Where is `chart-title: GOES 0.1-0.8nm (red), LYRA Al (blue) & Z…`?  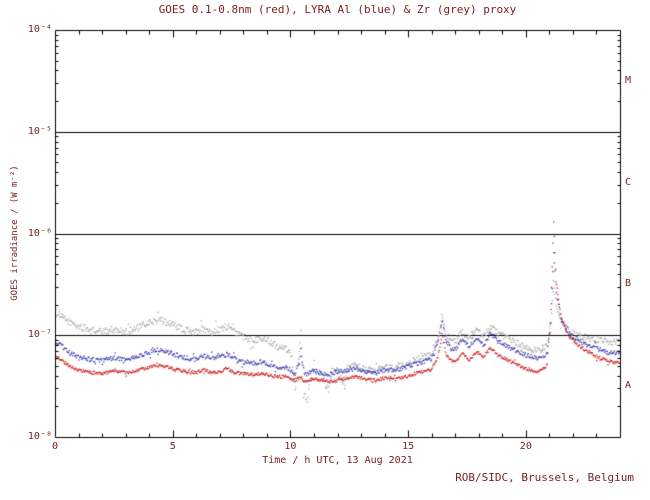
chart-title: GOES 0.1-0.8nm (red), LYRA Al (blue) & Z… is located at coordinates (337, 9).